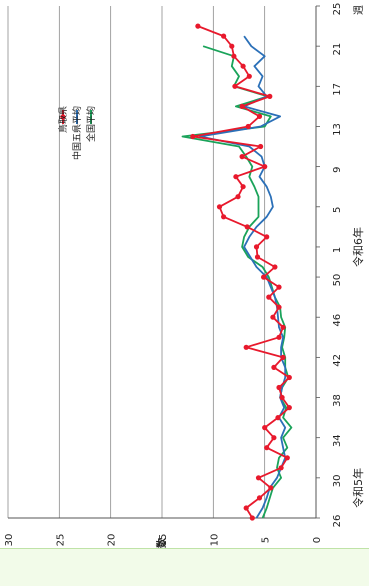 The width and height of the screenshot is (369, 586). I want to click on legend-label: 鳥取県, so click(63, 119).